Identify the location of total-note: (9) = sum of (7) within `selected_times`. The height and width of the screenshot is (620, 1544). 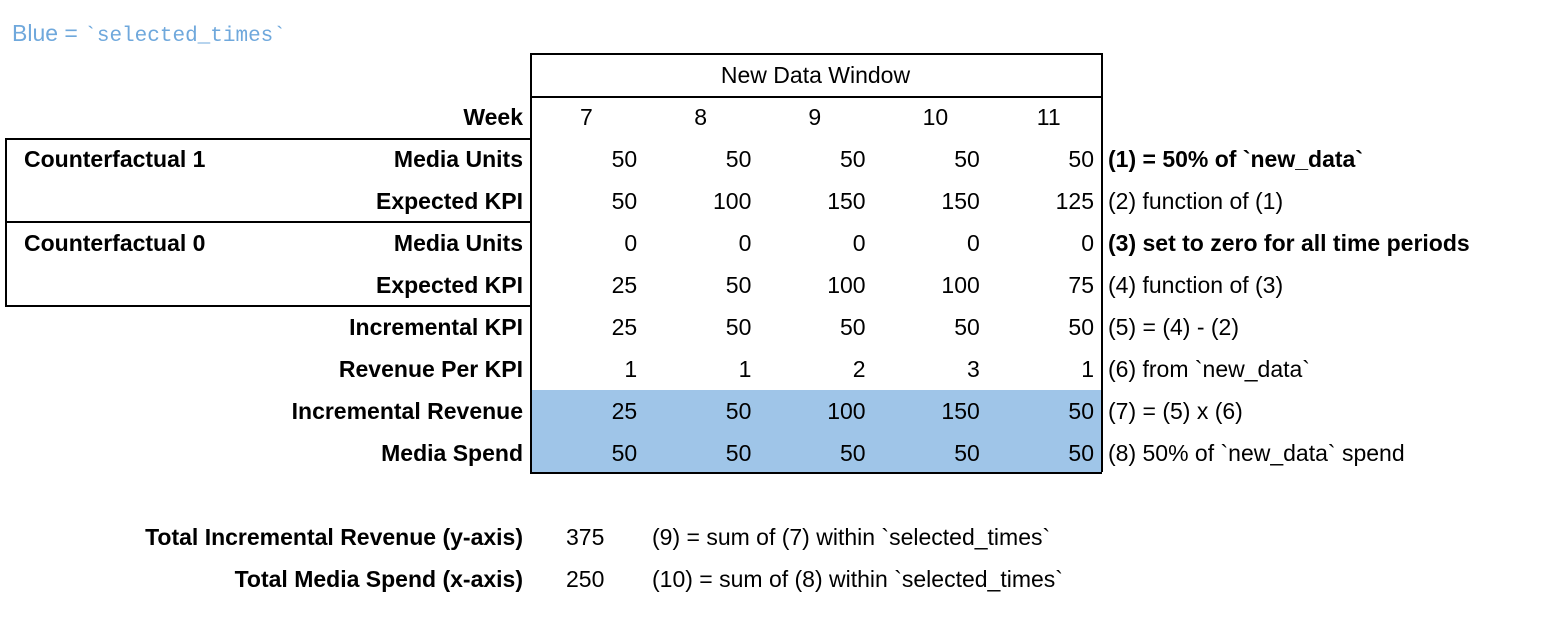
(851, 537).